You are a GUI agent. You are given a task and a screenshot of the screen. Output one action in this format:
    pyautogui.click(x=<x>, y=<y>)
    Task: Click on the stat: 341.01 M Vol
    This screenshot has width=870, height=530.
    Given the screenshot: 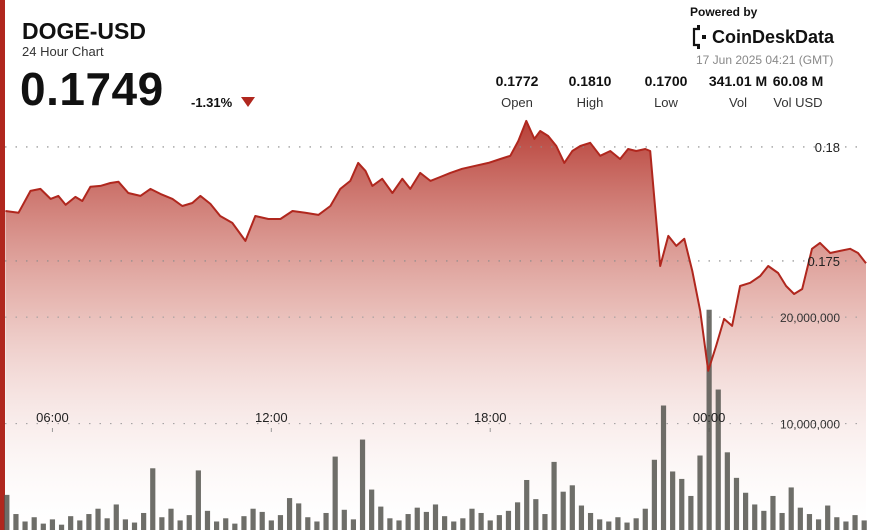 What is the action you would take?
    pyautogui.click(x=738, y=91)
    